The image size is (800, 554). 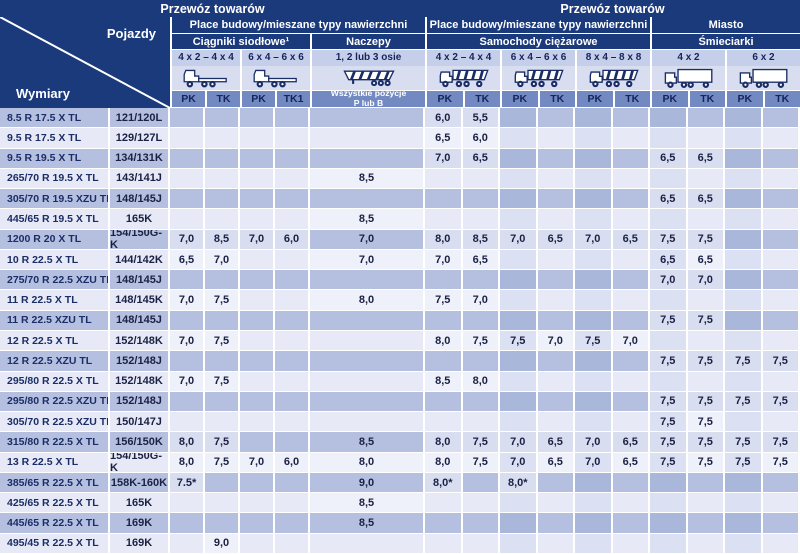 What do you see at coordinates (368, 93) in the screenshot?
I see `all-positions-line1: Wszystkie pozycje` at bounding box center [368, 93].